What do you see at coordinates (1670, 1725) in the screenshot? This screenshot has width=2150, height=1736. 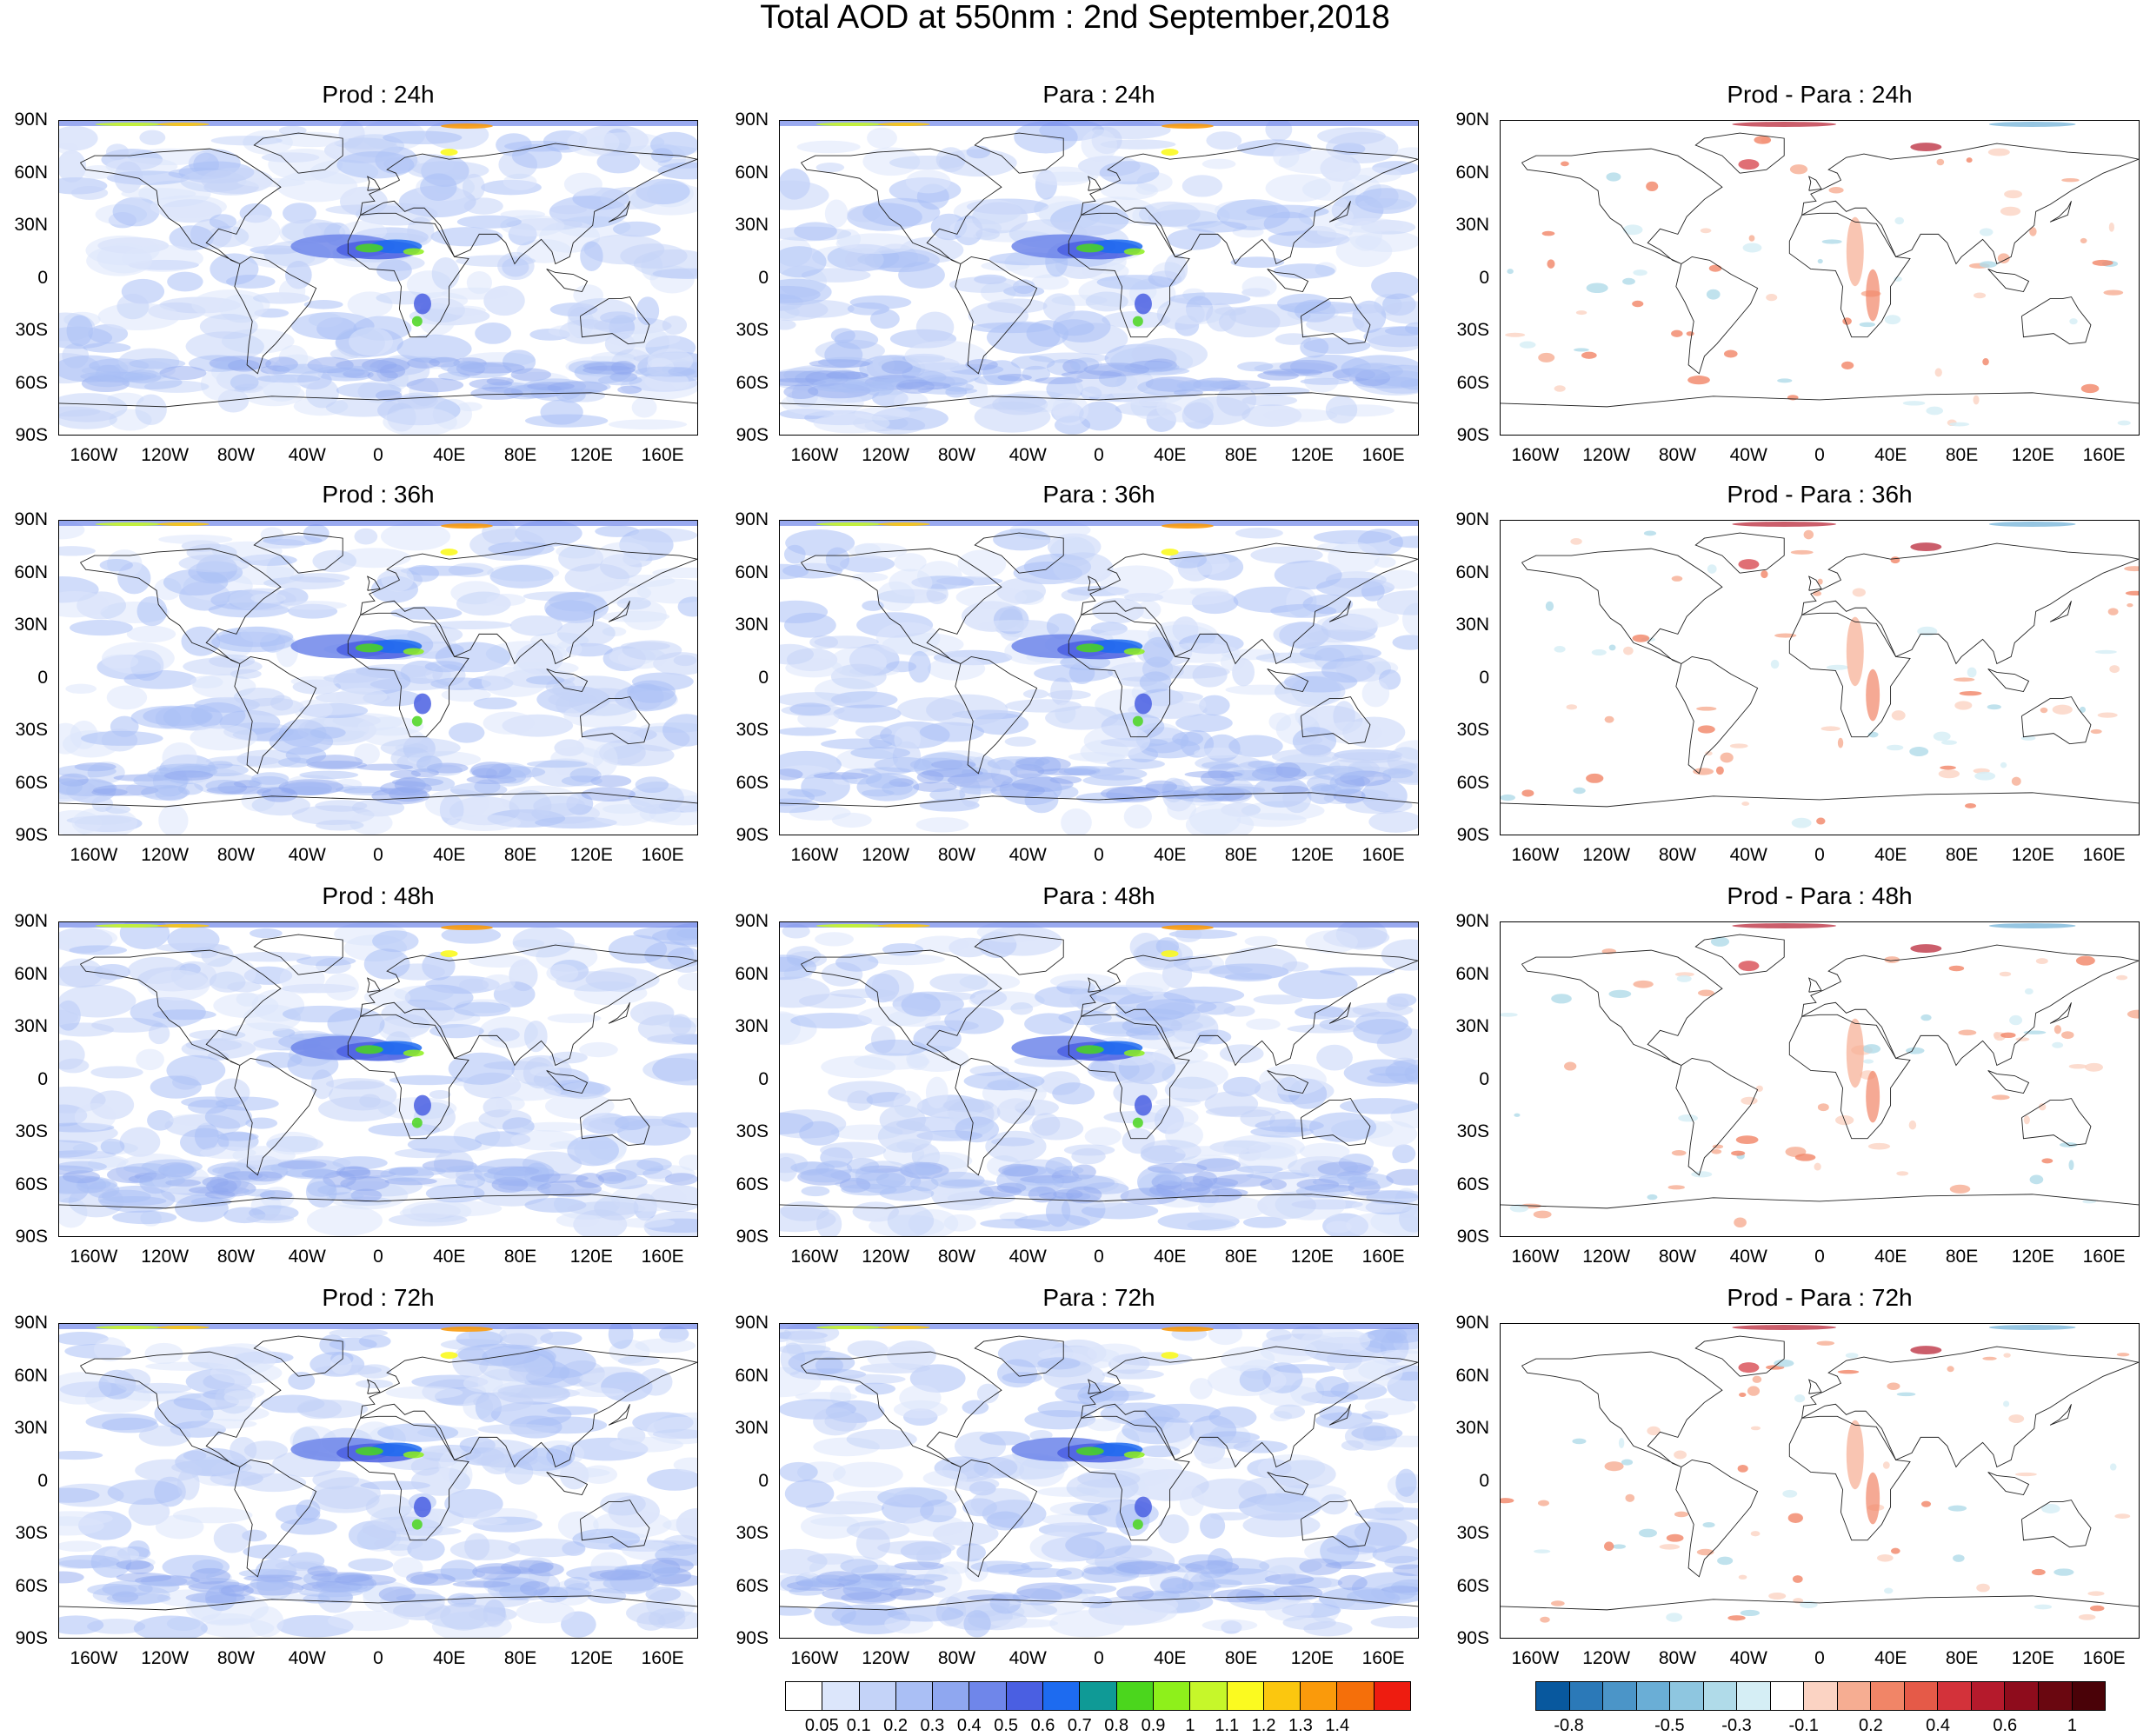 I see `colorbar-tick-label: -0.5` at bounding box center [1670, 1725].